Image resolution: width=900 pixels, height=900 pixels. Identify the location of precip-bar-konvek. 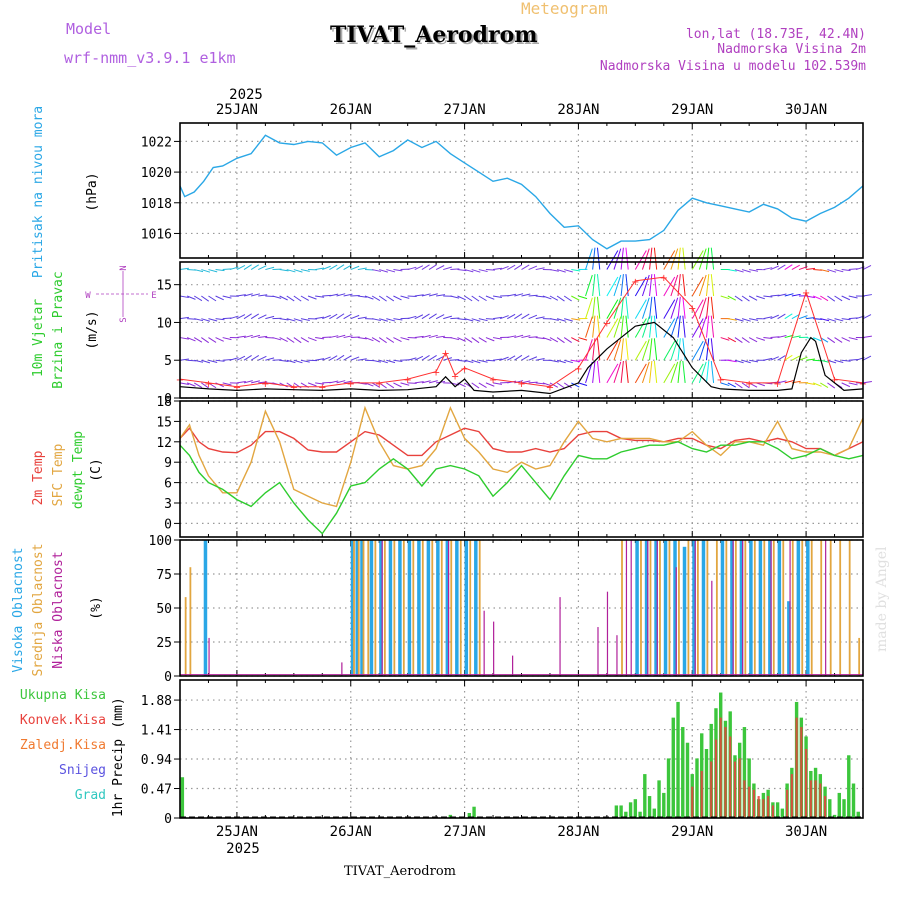
(820, 800).